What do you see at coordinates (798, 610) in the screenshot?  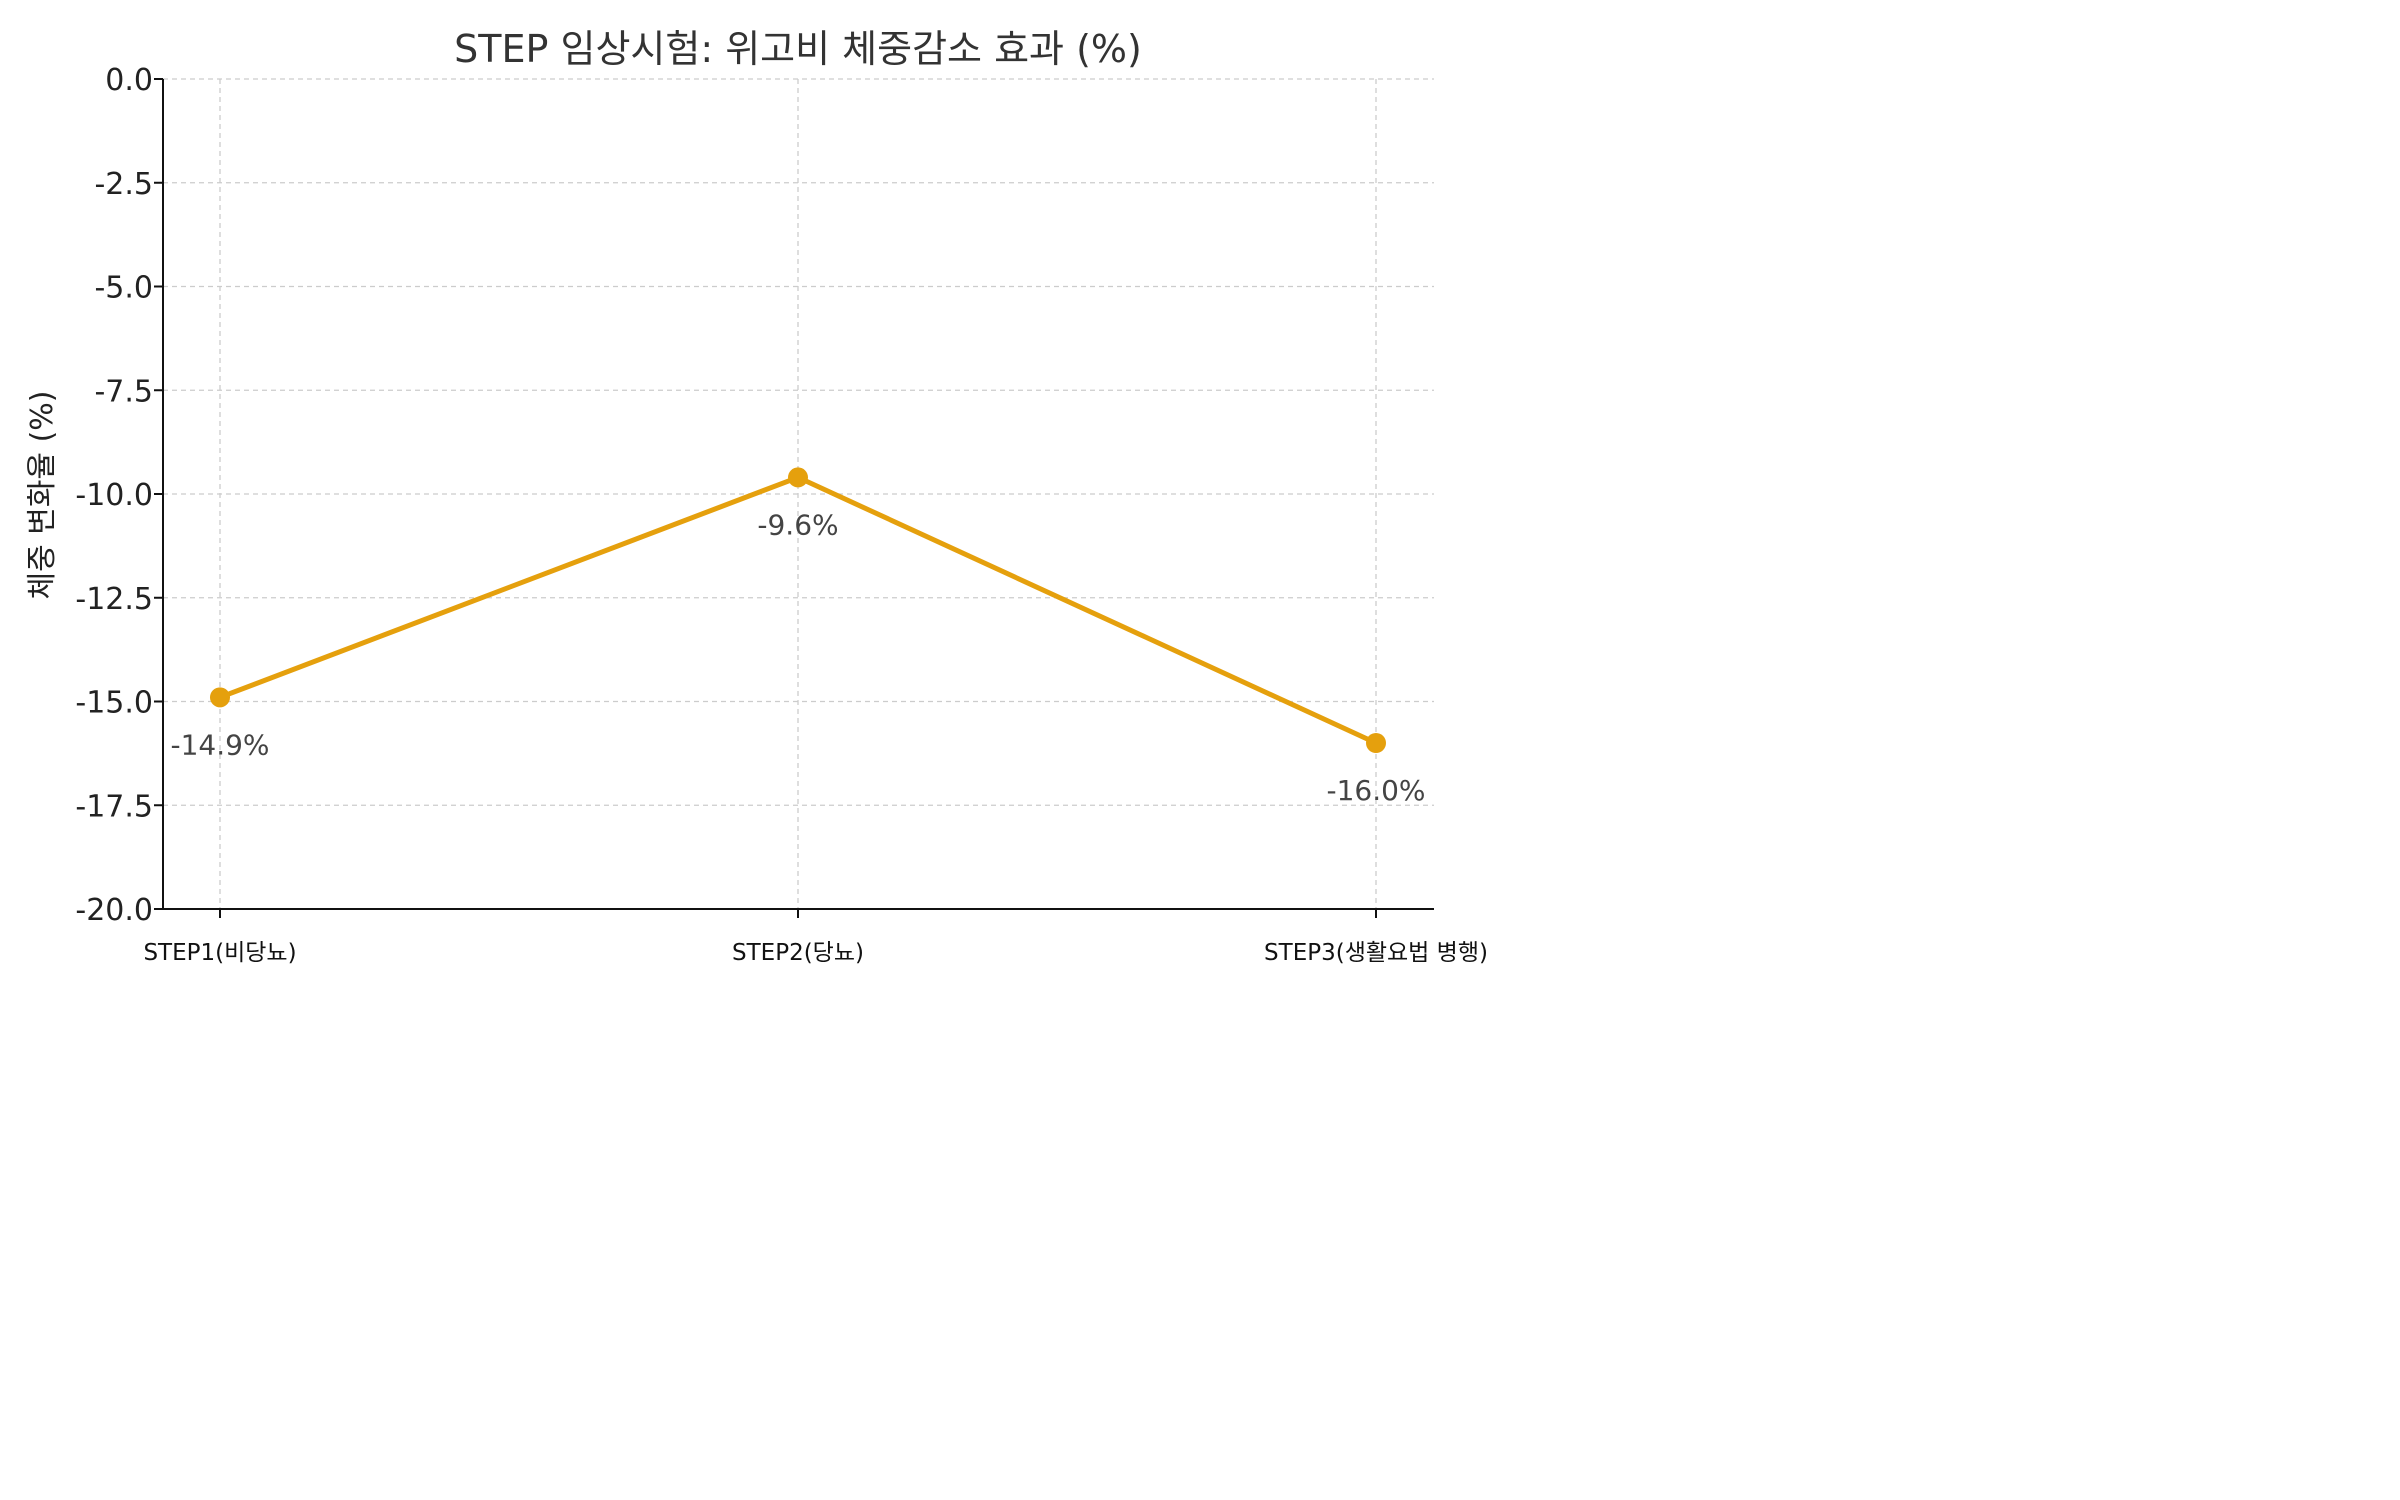 I see `series` at bounding box center [798, 610].